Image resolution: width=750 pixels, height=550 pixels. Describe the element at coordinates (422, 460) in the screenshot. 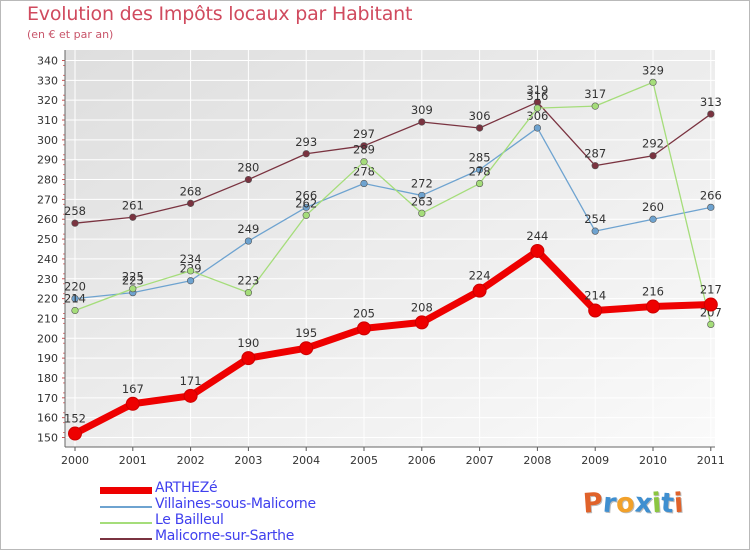

I see `x-tick-label: 2006` at that location.